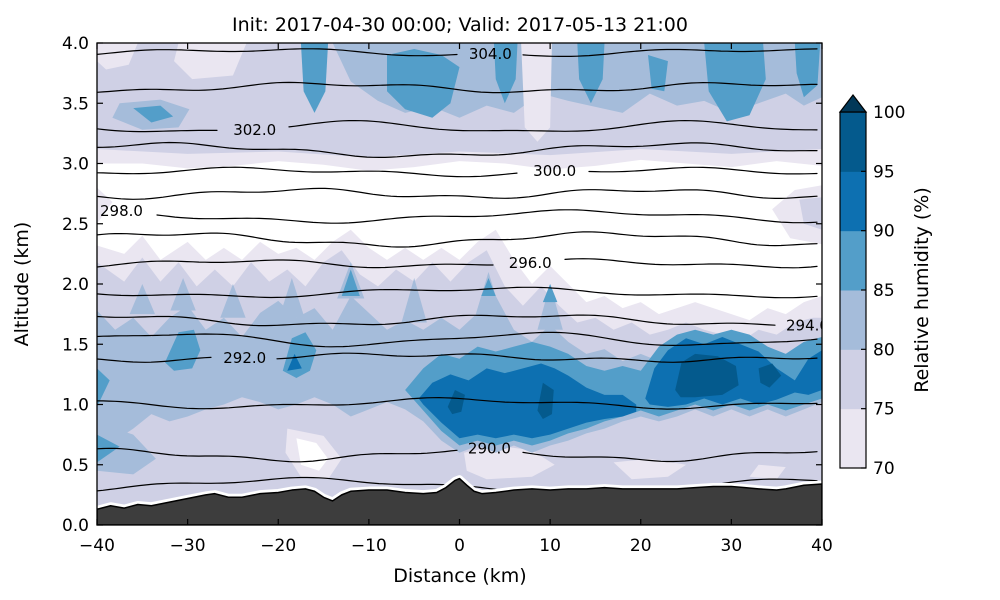 Image resolution: width=1000 pixels, height=600 pixels. What do you see at coordinates (732, 546) in the screenshot?
I see `x-tick-label: 30` at bounding box center [732, 546].